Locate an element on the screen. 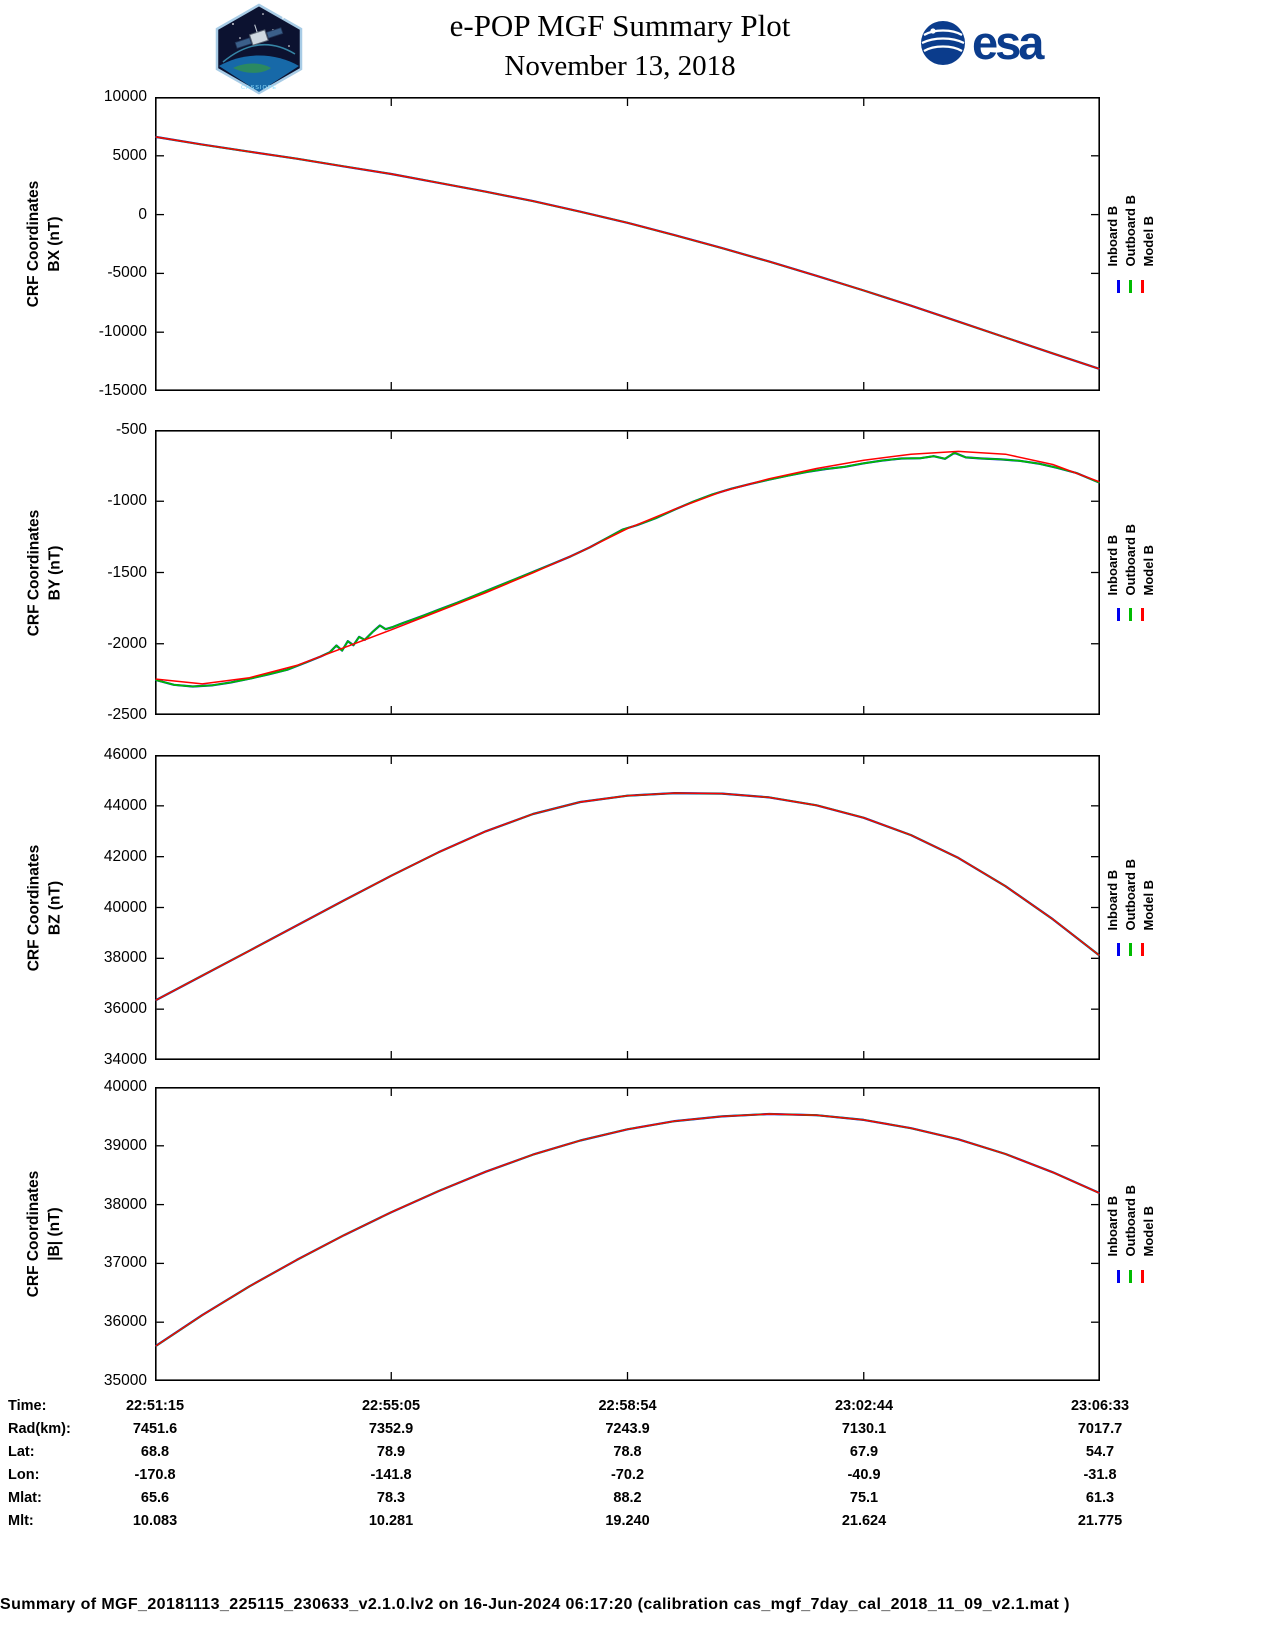  satellite-icon is located at coordinates (259, 36).